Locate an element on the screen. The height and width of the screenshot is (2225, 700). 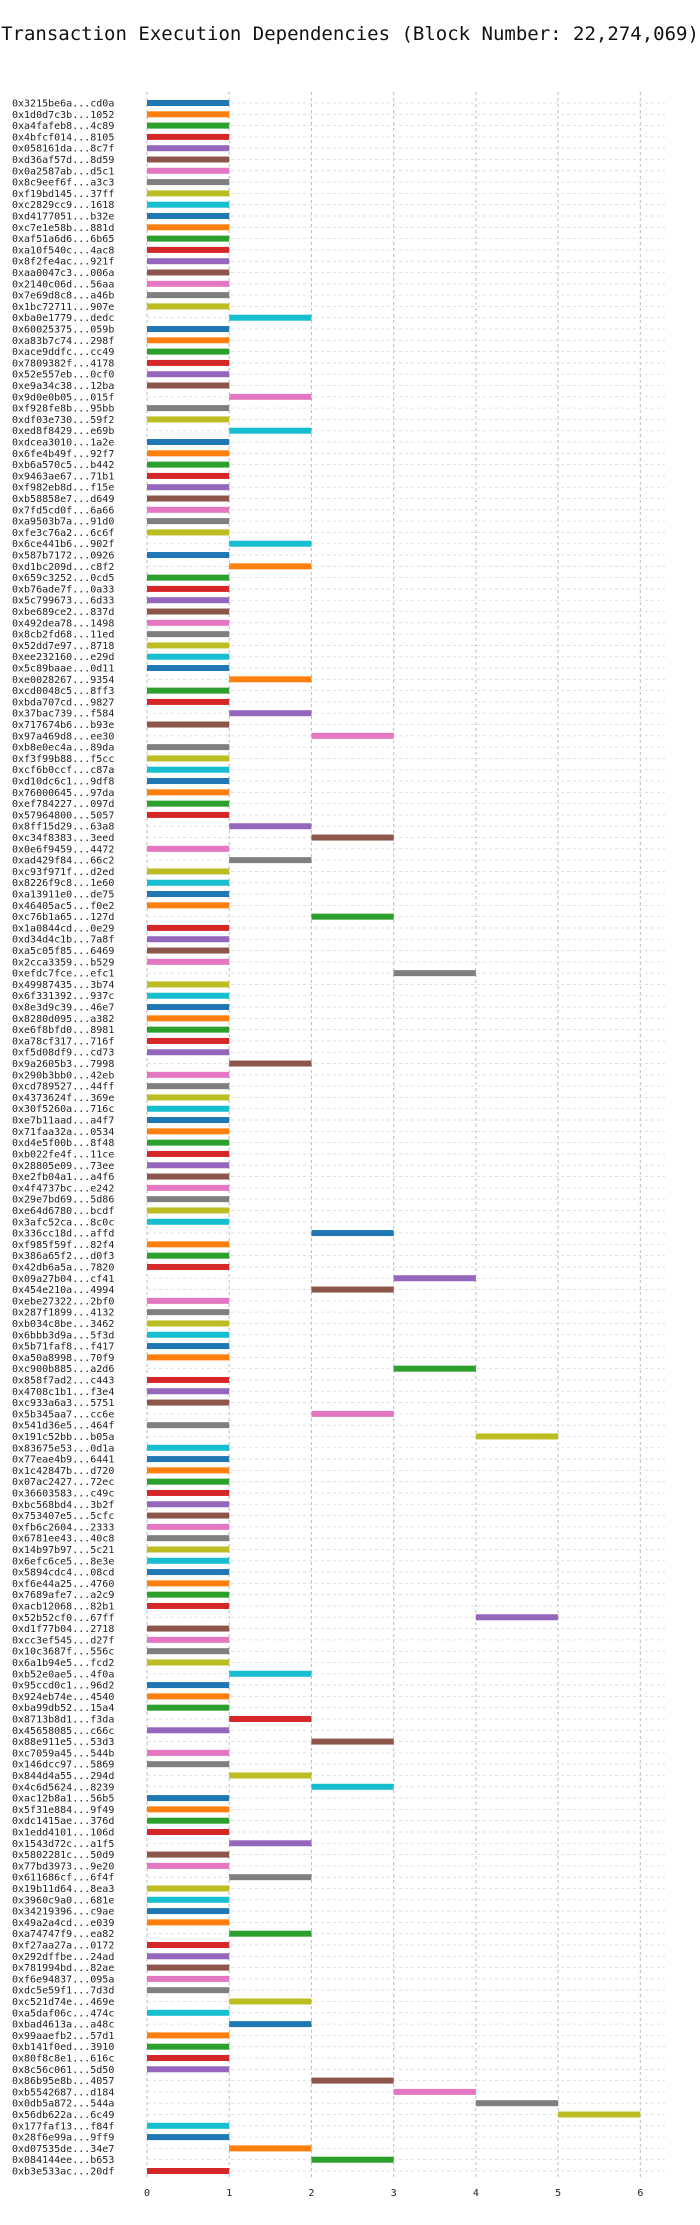
y-tick-label: 0x77bd3973...9e20 is located at coordinates (63, 1866).